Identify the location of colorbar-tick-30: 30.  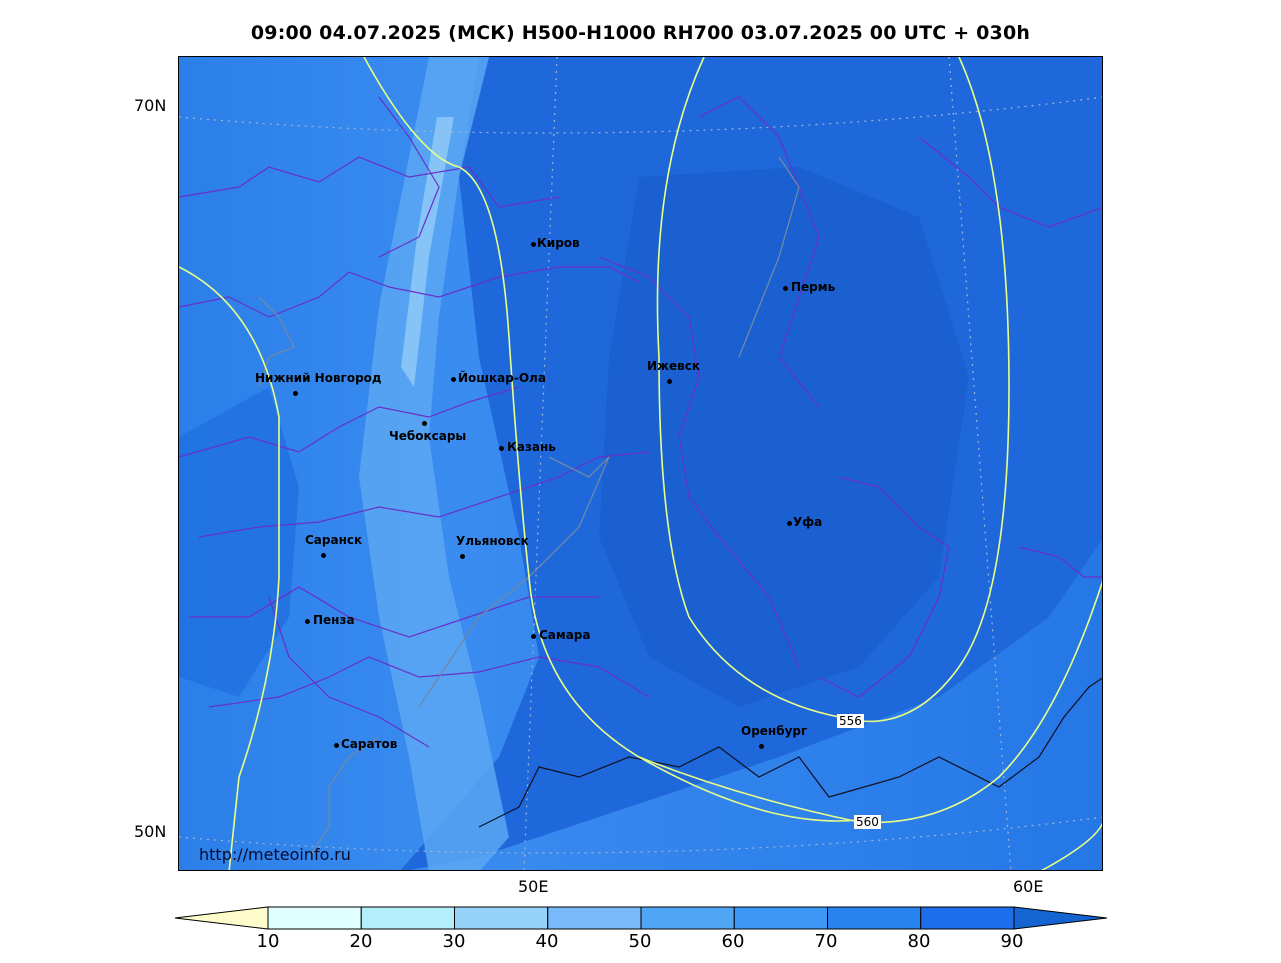
(454, 941).